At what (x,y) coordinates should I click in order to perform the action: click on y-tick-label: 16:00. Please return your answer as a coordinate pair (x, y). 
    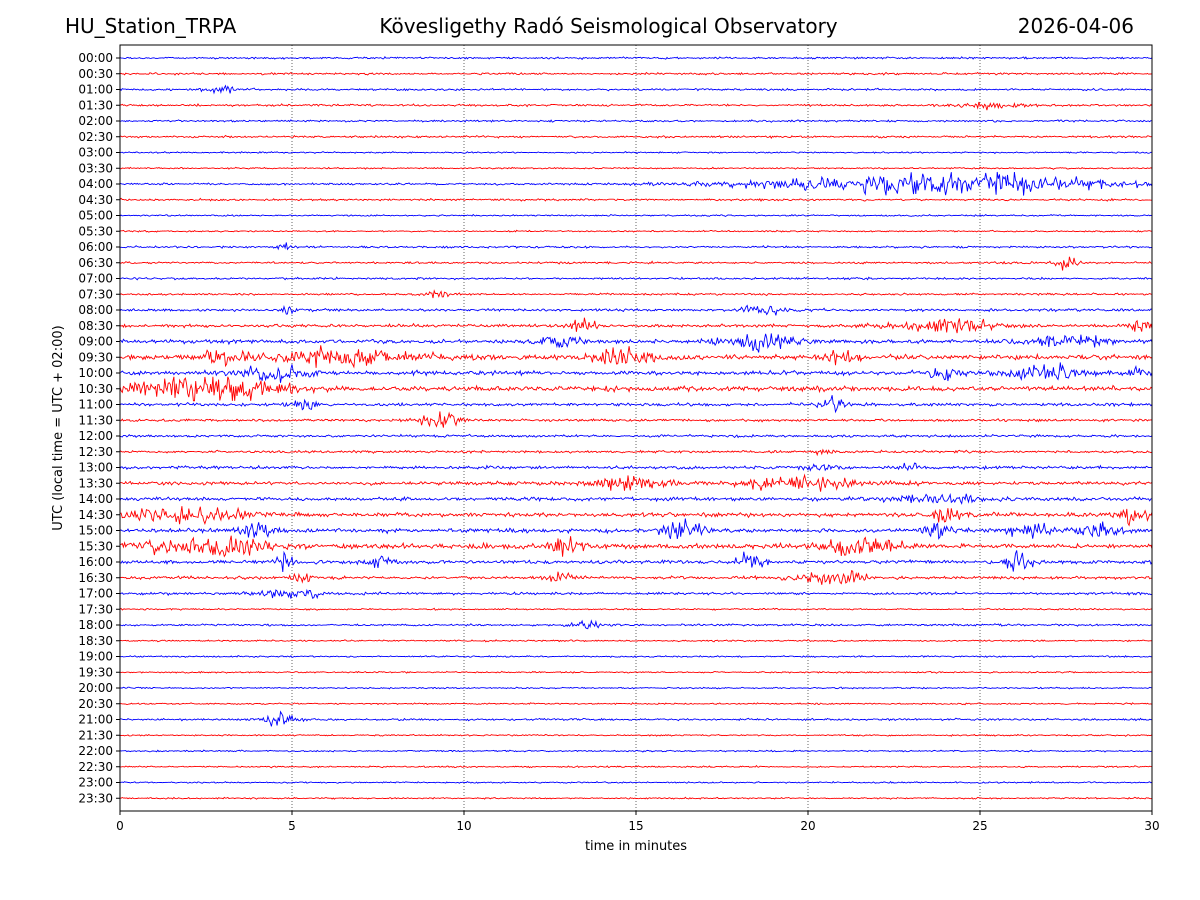
    Looking at the image, I should click on (95, 562).